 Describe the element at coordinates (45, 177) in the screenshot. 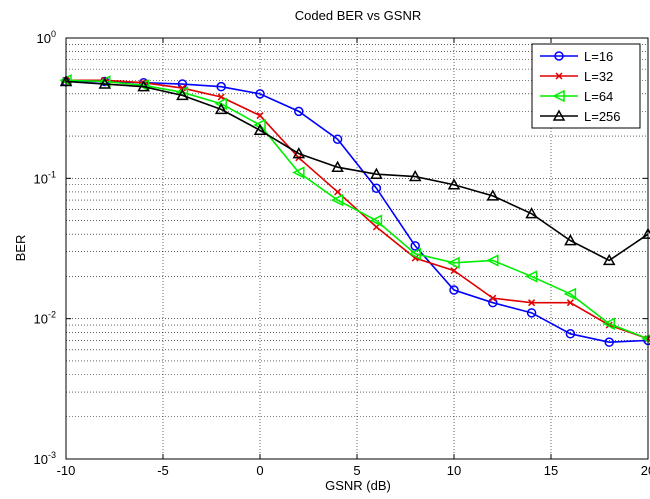

I see `y-tick-label: 10⁻¹` at that location.